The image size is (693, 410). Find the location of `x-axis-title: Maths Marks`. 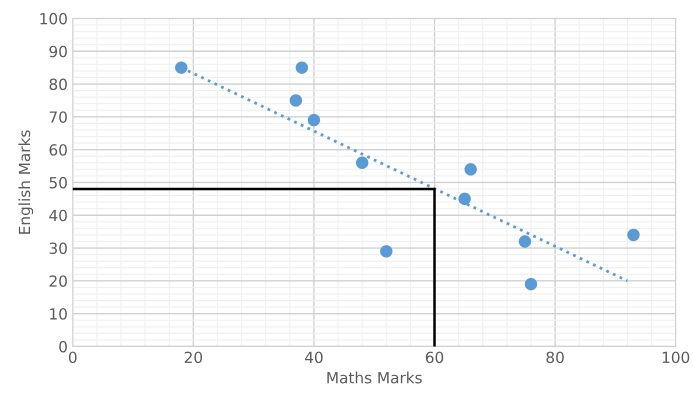

x-axis-title: Maths Marks is located at coordinates (374, 378).